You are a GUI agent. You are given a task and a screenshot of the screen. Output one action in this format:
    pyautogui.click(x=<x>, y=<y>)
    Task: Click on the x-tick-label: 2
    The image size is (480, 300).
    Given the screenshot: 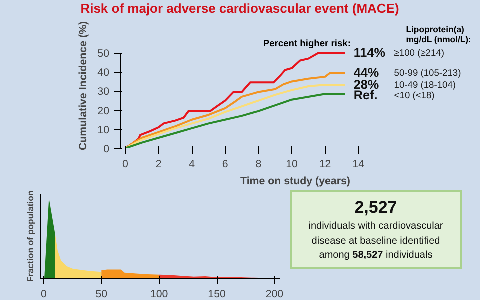 What is the action you would take?
    pyautogui.click(x=159, y=164)
    